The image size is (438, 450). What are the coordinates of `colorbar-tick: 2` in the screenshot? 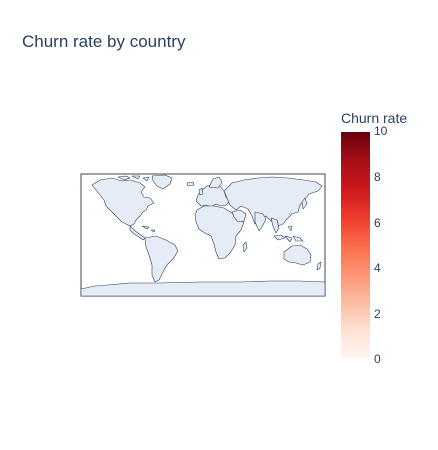 It's located at (377, 314).